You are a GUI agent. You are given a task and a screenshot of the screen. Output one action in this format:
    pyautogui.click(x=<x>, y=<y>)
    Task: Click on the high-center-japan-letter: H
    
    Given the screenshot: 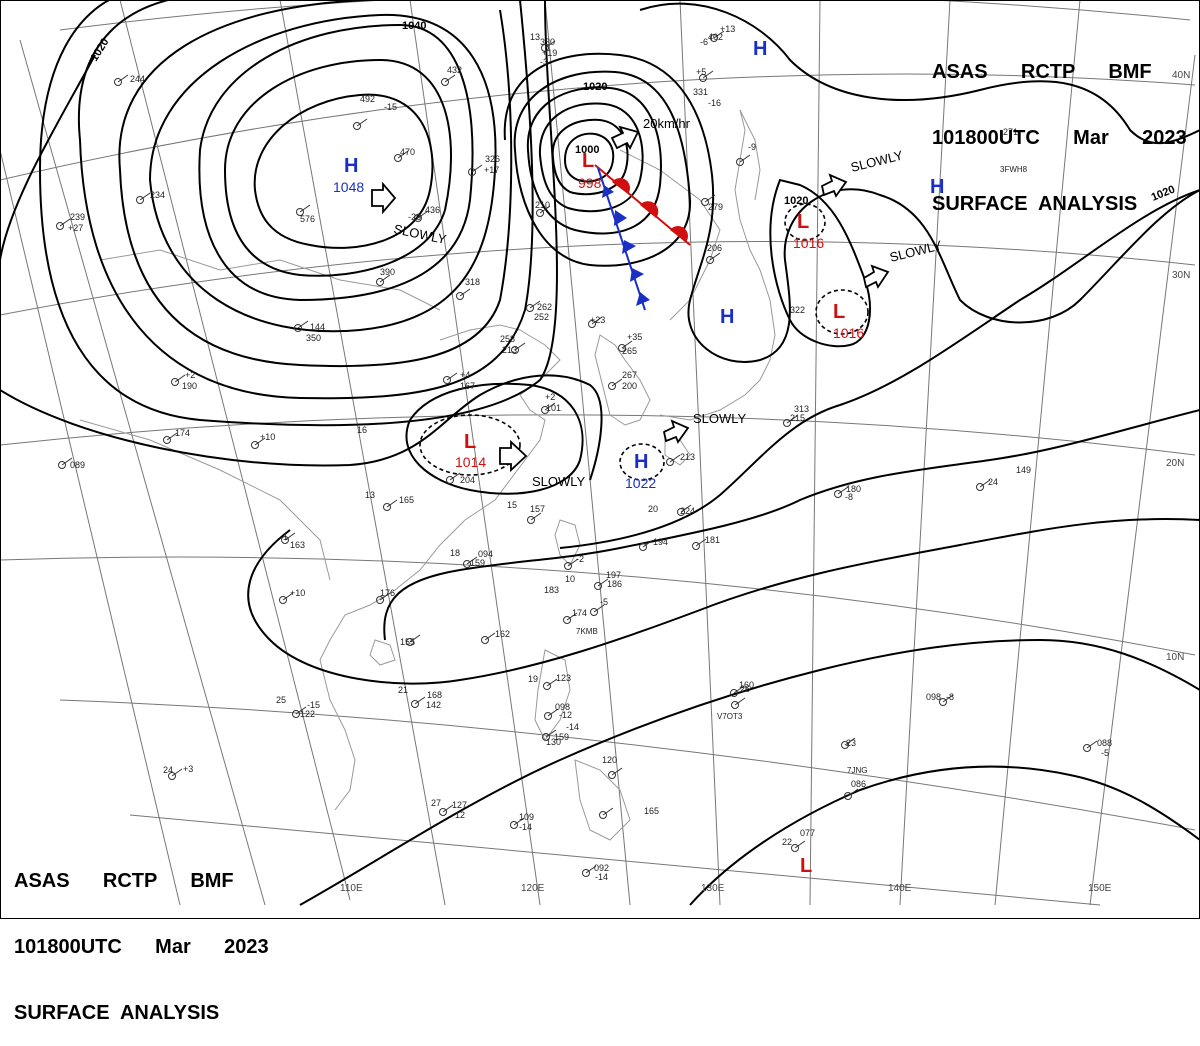 What is the action you would take?
    pyautogui.click(x=727, y=317)
    